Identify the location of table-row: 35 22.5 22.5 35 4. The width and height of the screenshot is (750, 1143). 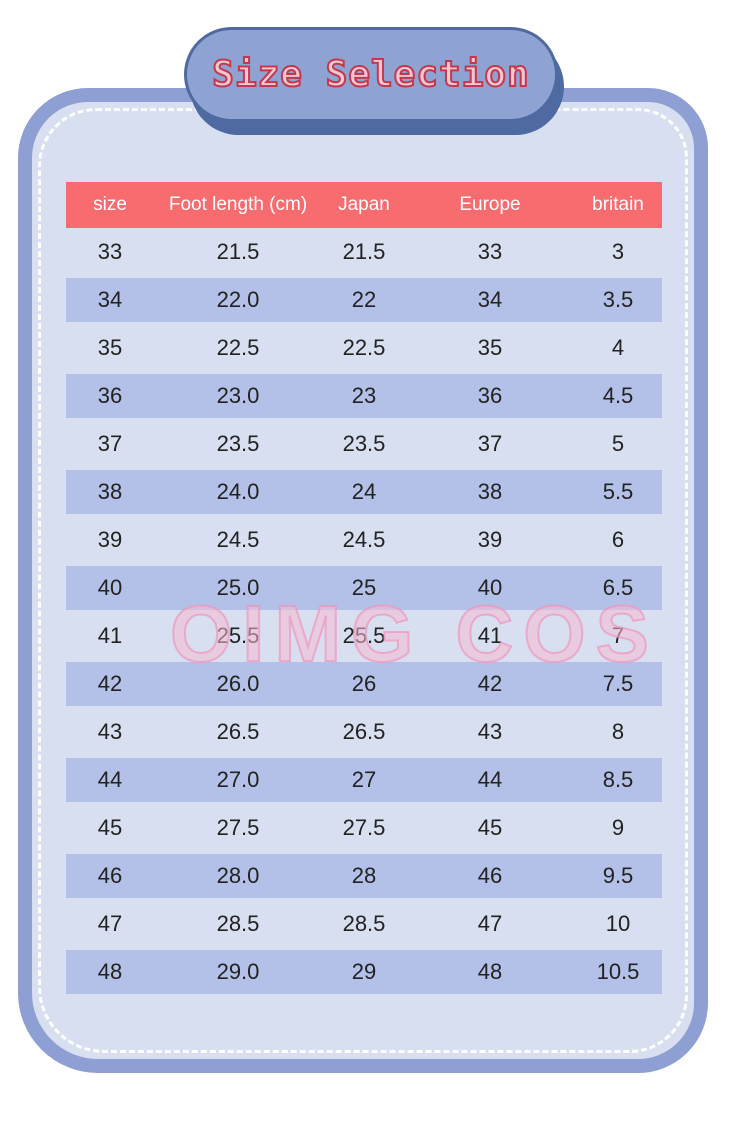
(364, 348).